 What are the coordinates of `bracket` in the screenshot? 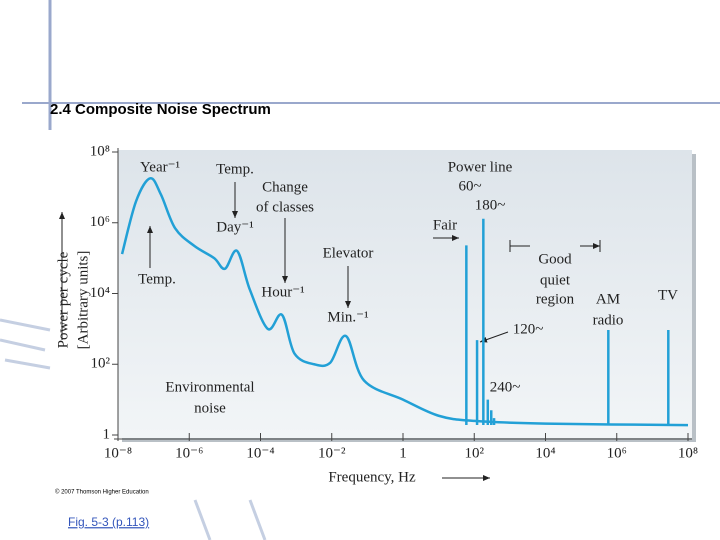 It's located at (555, 246).